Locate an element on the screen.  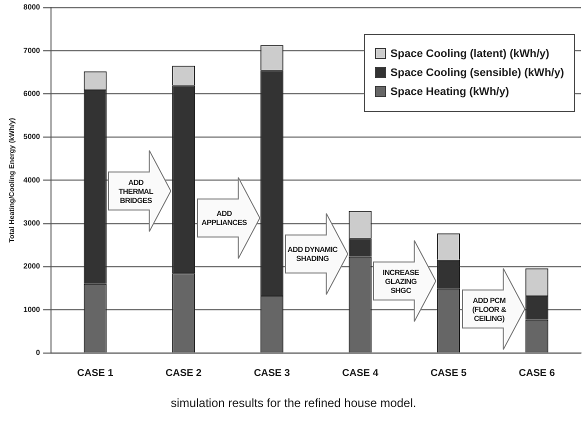
x-tick-label: CASE 5 is located at coordinates (449, 373).